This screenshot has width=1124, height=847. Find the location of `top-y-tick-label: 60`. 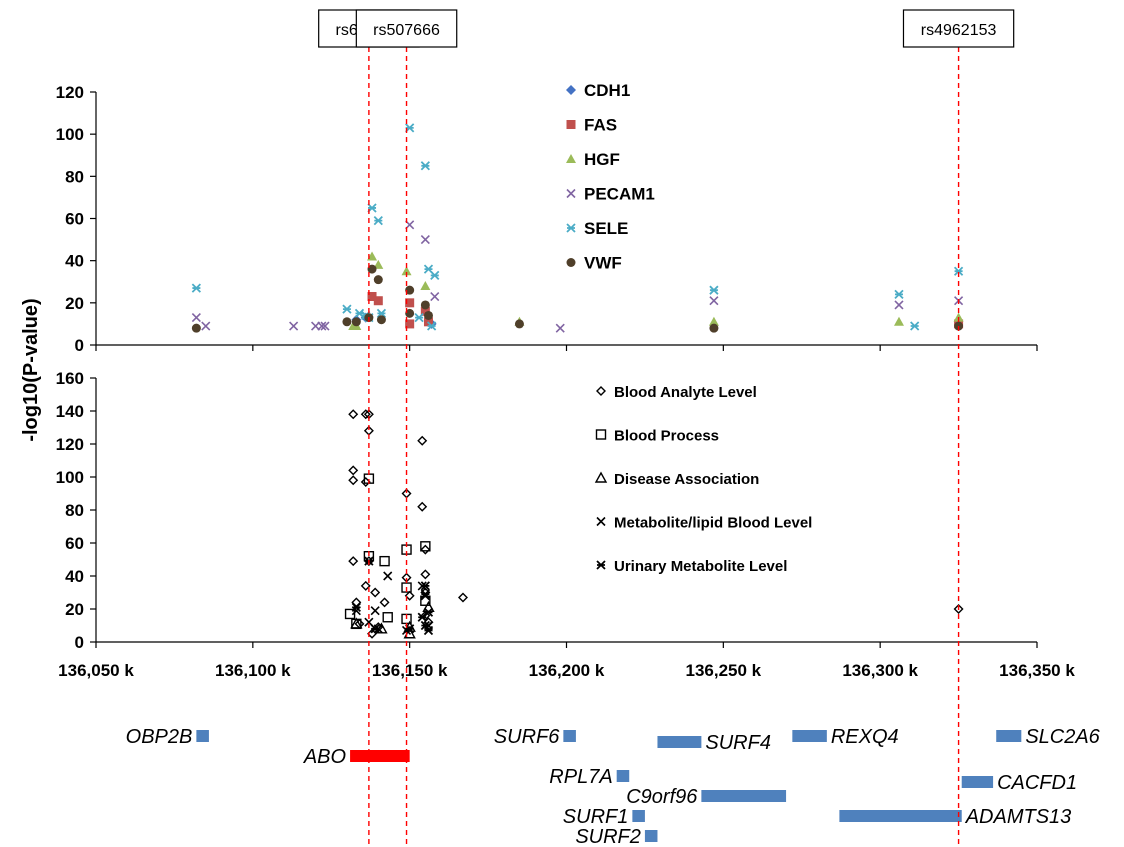

top-y-tick-label: 60 is located at coordinates (74, 219).